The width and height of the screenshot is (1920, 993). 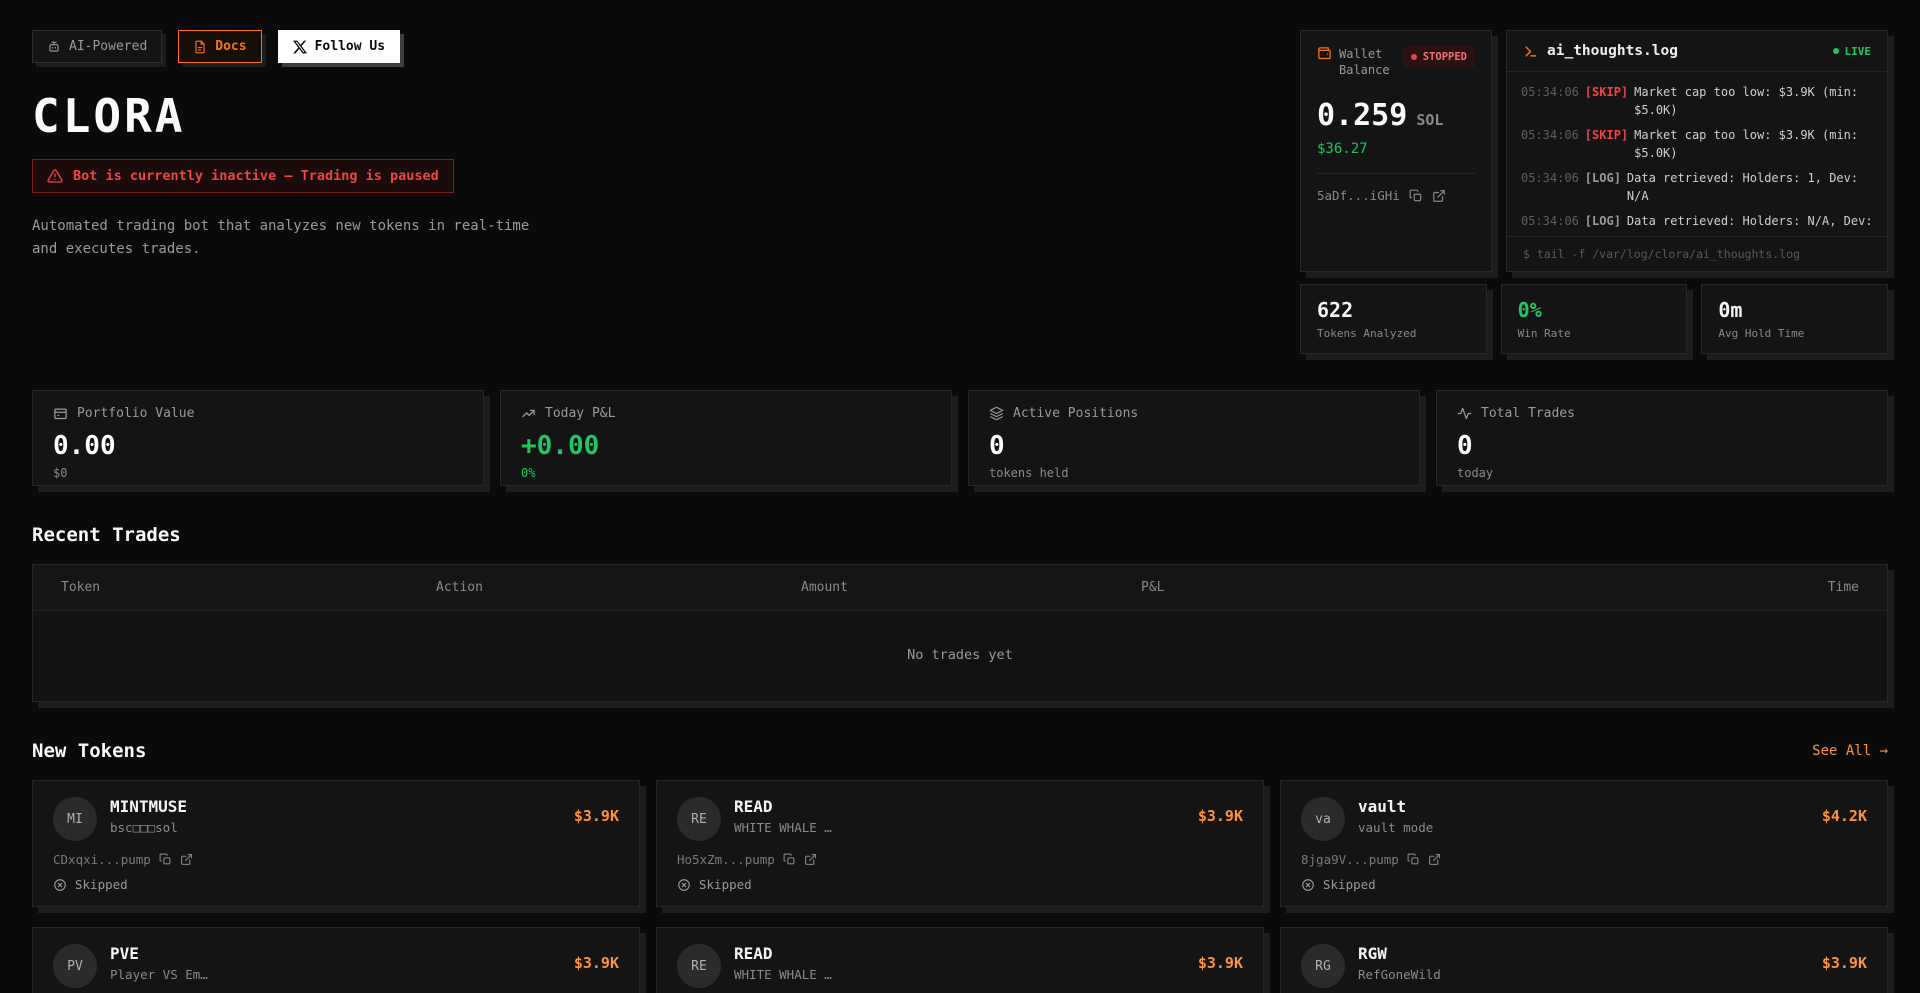 I want to click on log-message: Market cap too low: $3.9K (min: $5.0K), so click(x=1746, y=144).